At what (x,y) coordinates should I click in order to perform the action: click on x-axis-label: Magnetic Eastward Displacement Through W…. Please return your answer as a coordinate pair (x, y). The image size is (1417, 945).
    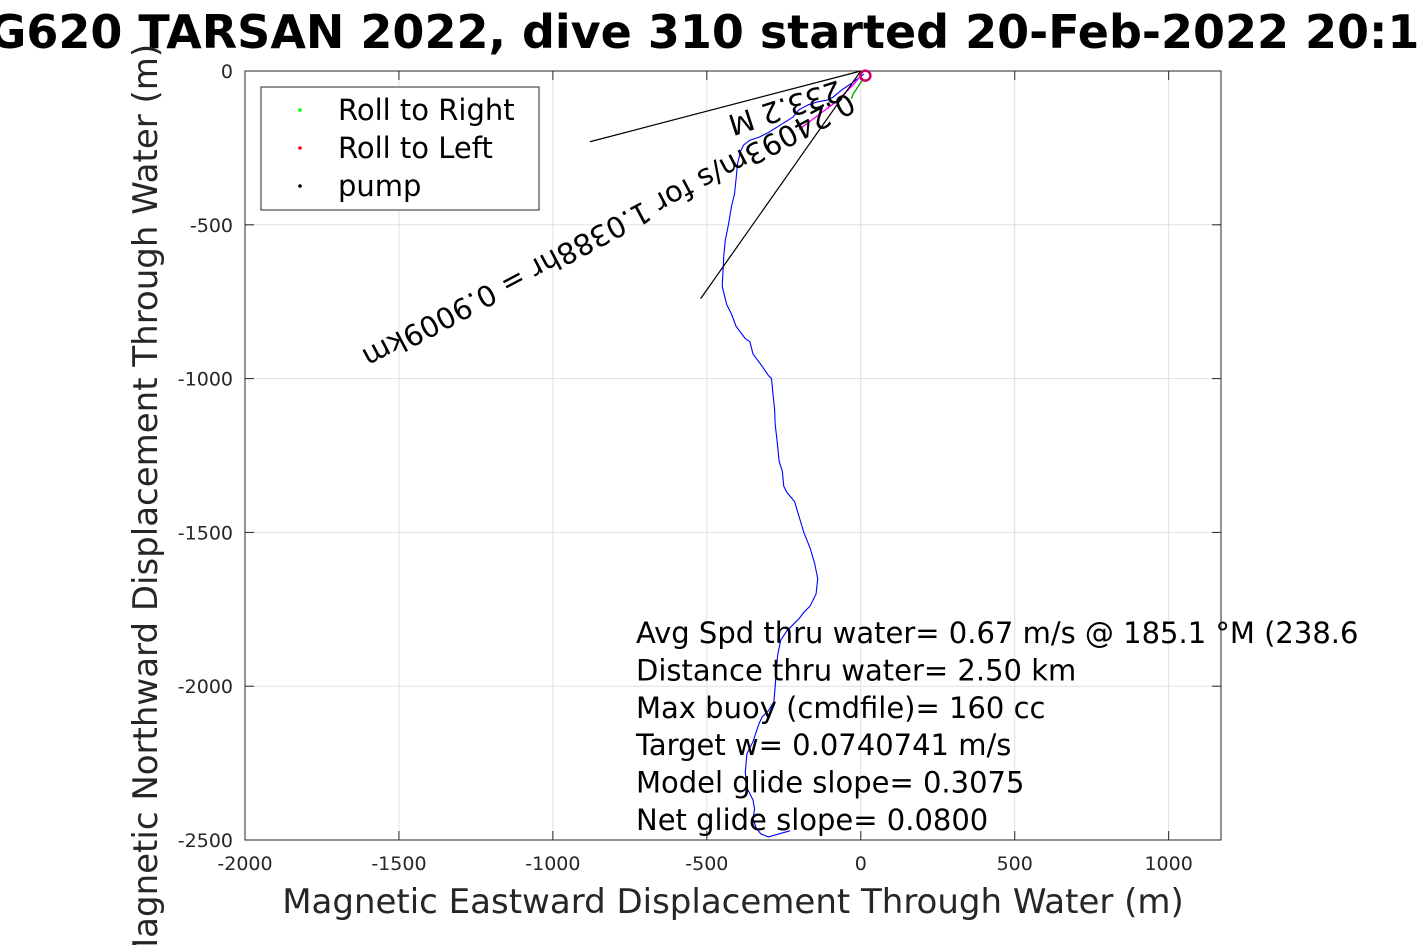
    Looking at the image, I should click on (733, 902).